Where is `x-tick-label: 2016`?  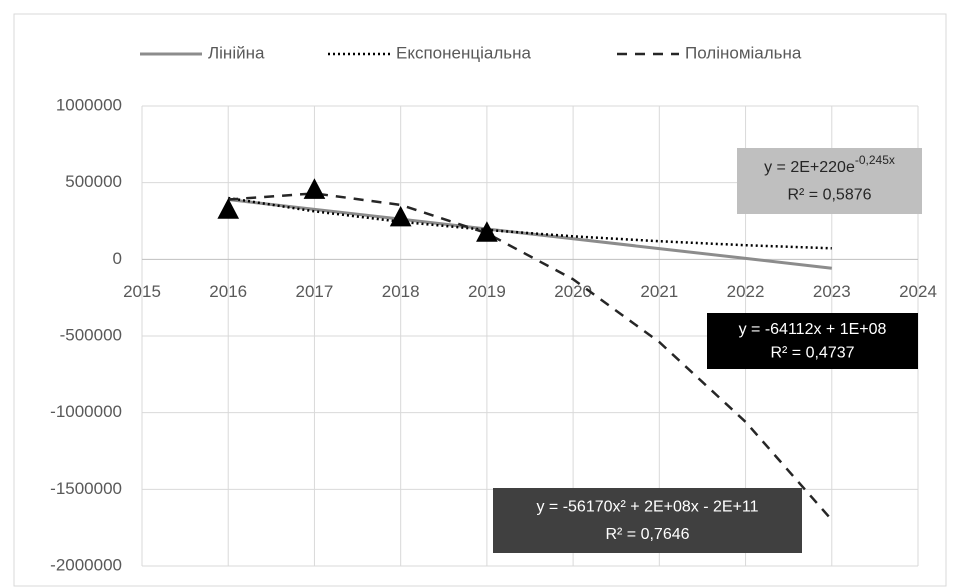 x-tick-label: 2016 is located at coordinates (228, 291).